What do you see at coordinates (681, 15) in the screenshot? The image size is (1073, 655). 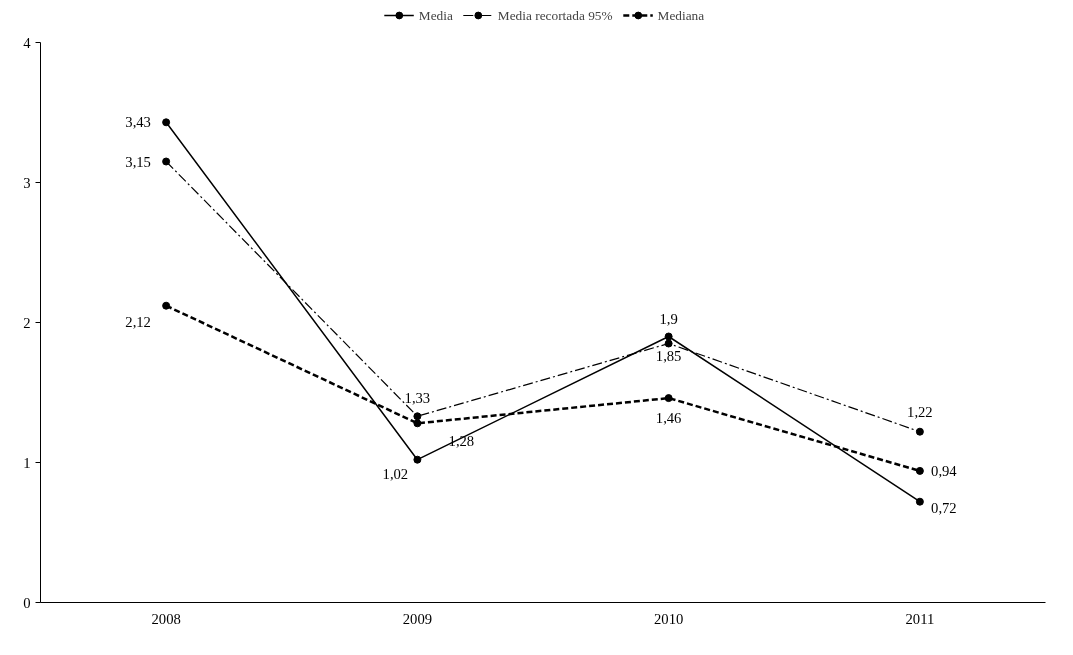 I see `legend-label: Mediana` at bounding box center [681, 15].